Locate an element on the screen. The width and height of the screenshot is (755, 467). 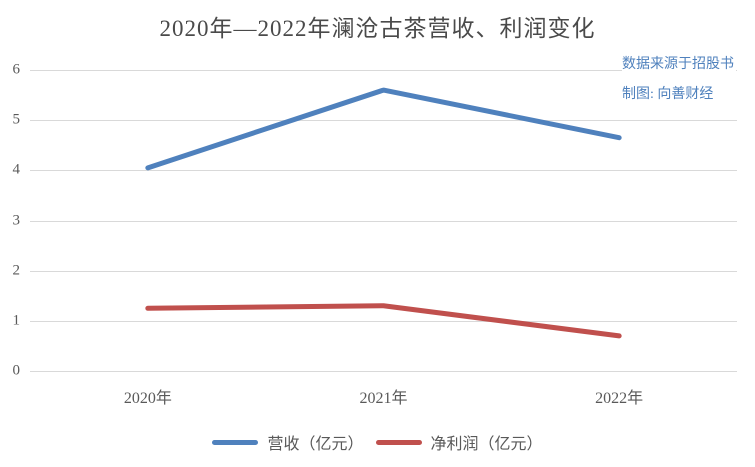
y-tick-label: 1 is located at coordinates (16, 320).